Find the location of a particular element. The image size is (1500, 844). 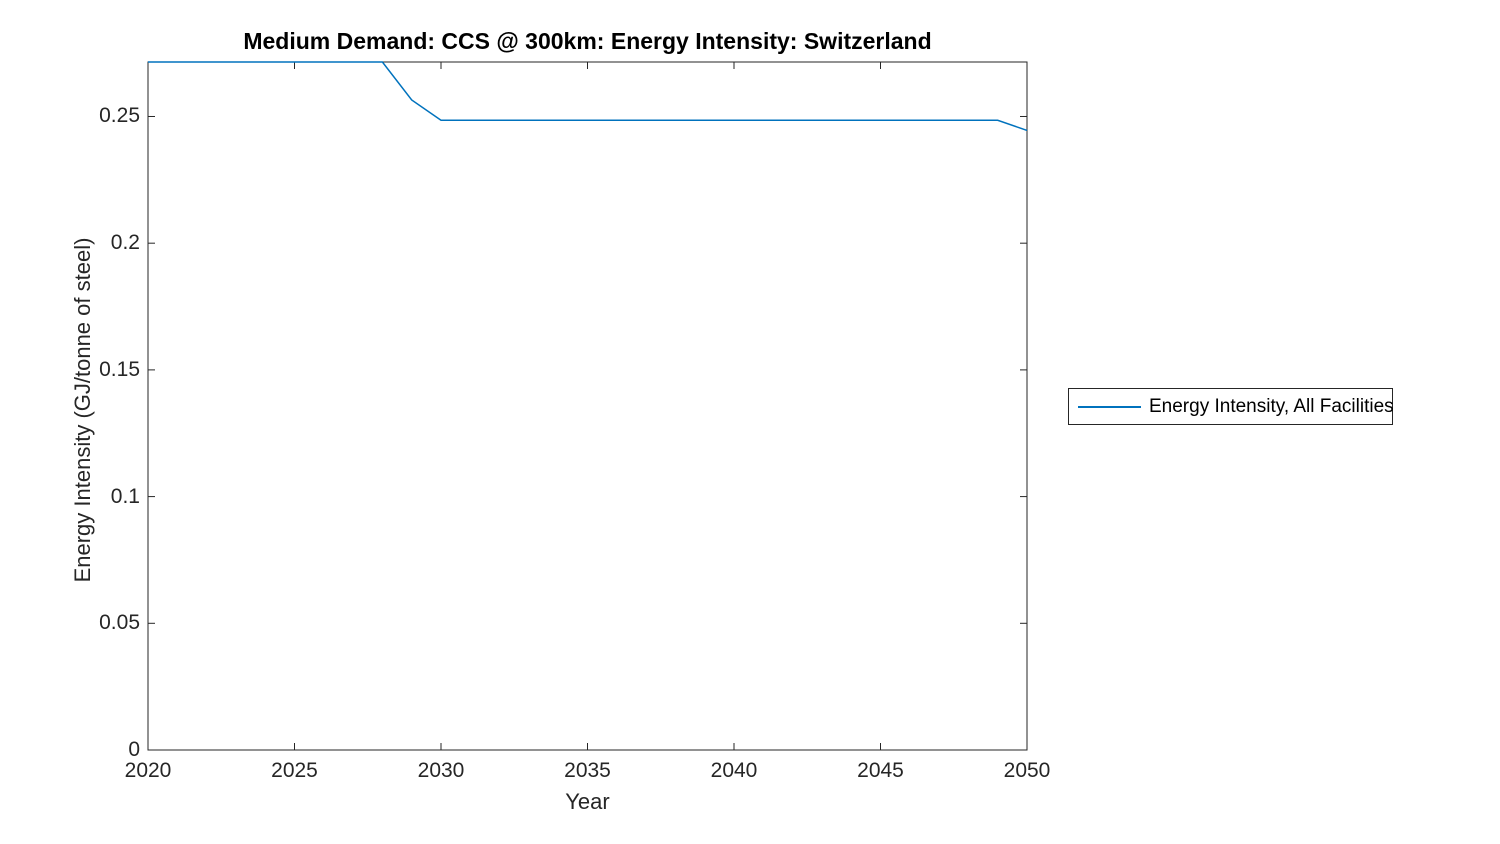

legend-line-sample is located at coordinates (1109, 406).